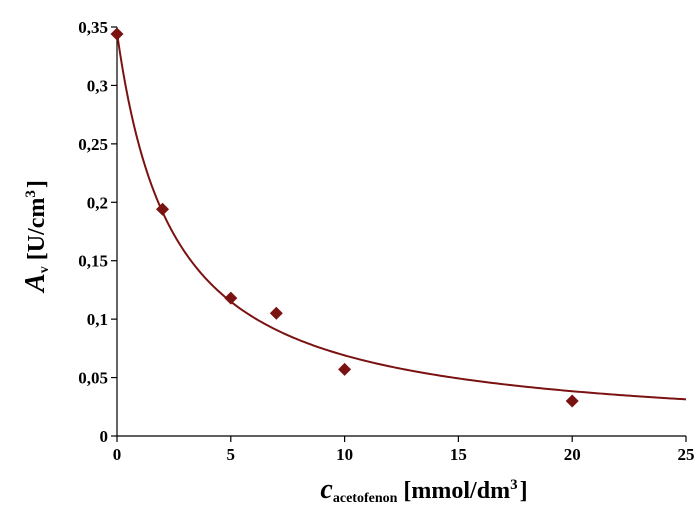 The width and height of the screenshot is (697, 505). Describe the element at coordinates (35, 283) in the screenshot. I see `y-axis-label-symbol: A` at that location.